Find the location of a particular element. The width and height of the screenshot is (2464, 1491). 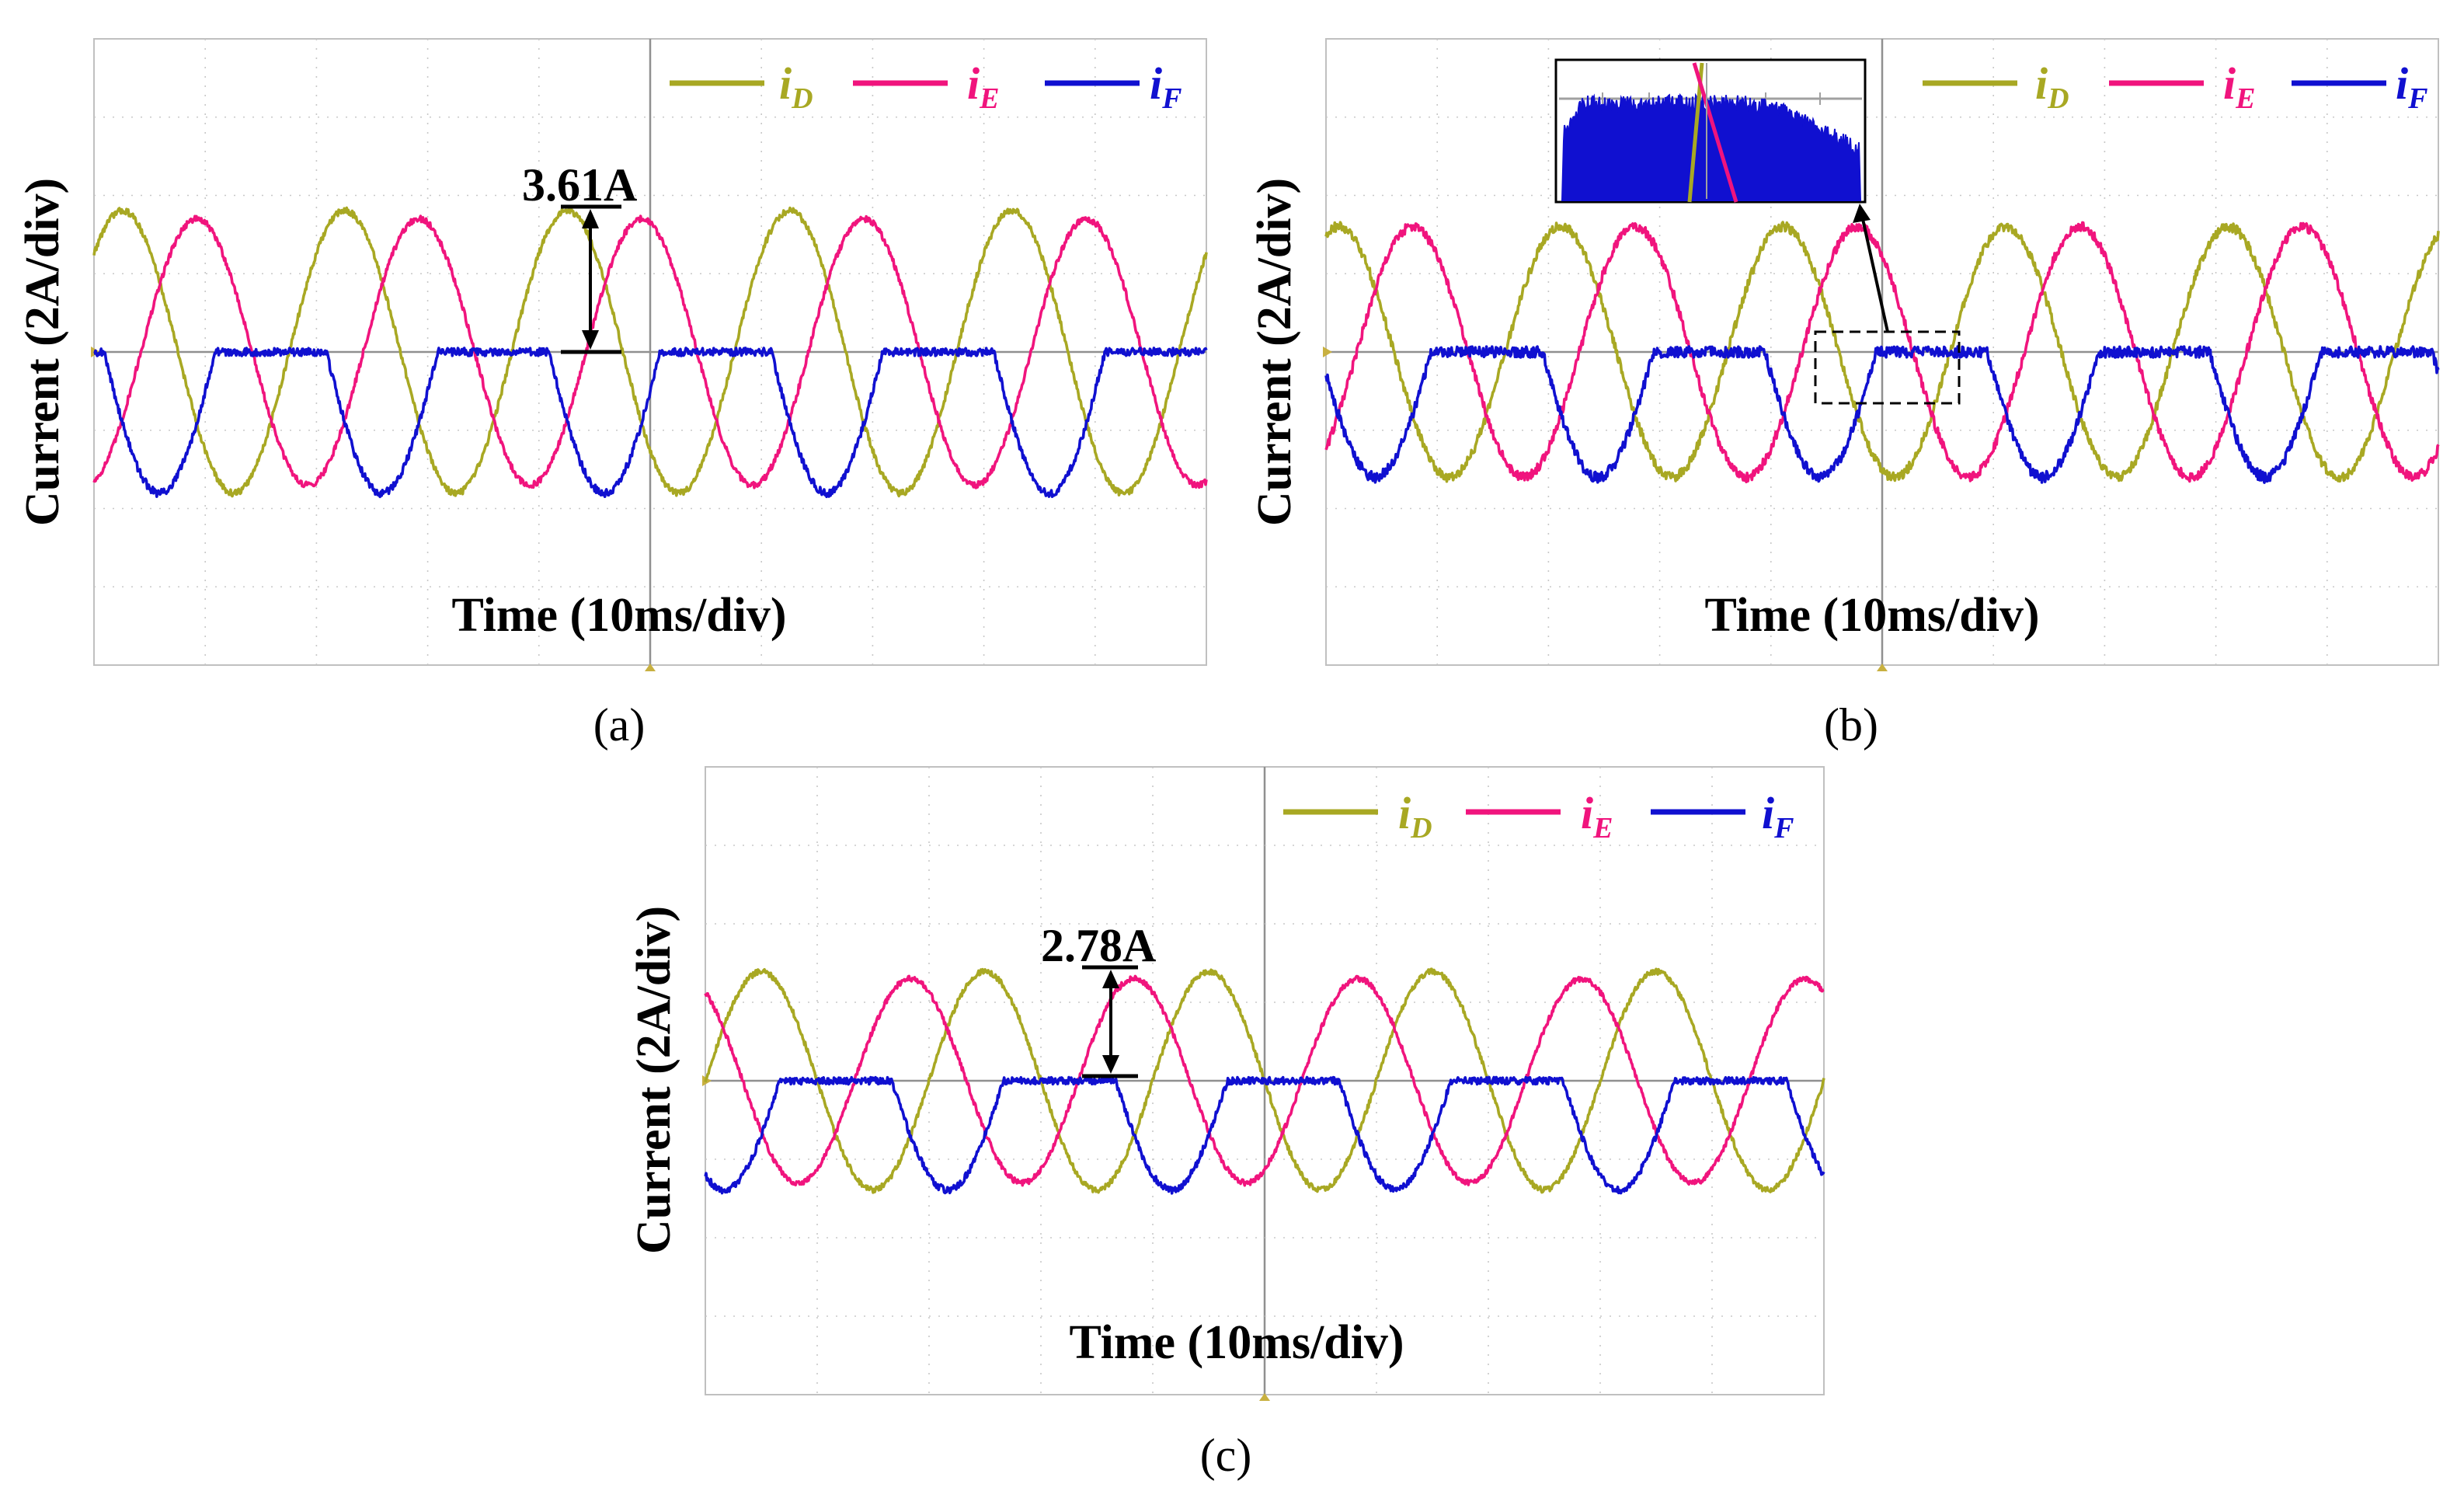

annotation-a: 3.61A is located at coordinates (579, 256).